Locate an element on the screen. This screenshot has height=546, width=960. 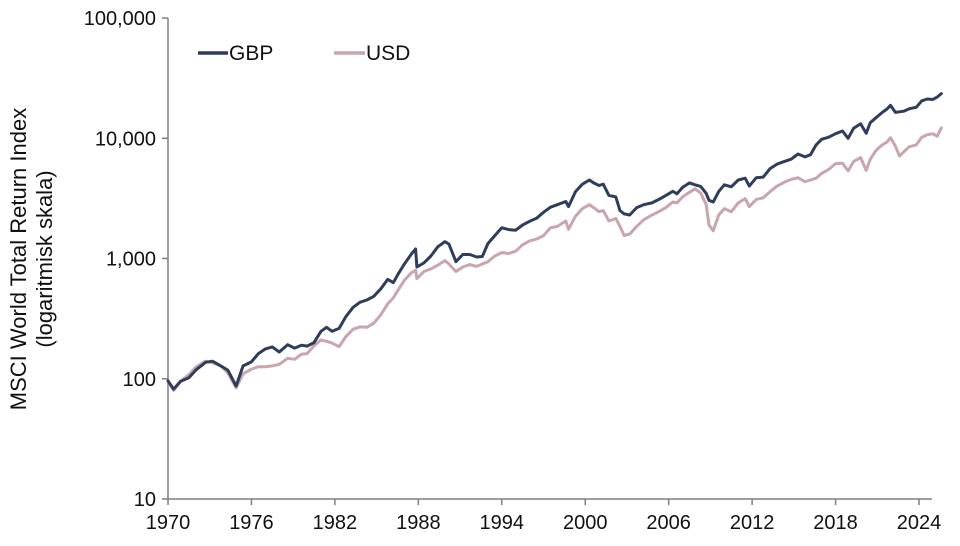
x-tick-label: 1988 is located at coordinates (418, 523).